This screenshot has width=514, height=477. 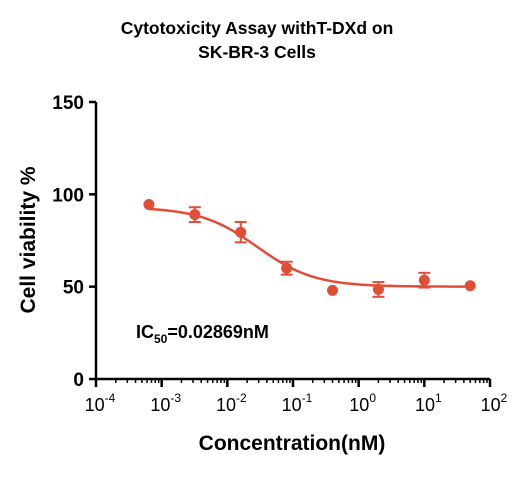 I want to click on y-ticks: 0 50 100 150, so click(x=74, y=242).